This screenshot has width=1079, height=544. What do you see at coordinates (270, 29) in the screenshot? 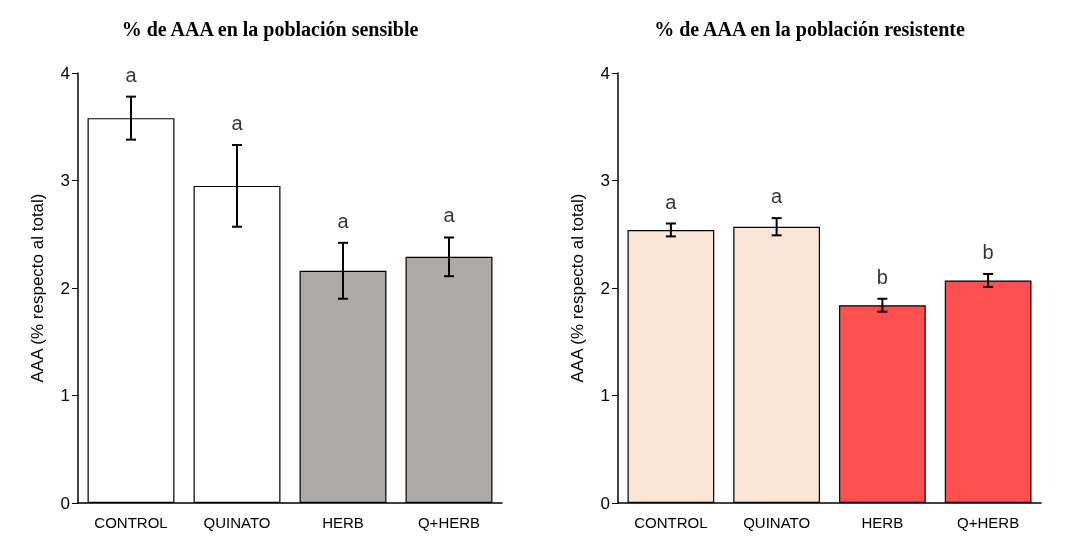
I see `chart-title: % de AAA en la población sensible` at bounding box center [270, 29].